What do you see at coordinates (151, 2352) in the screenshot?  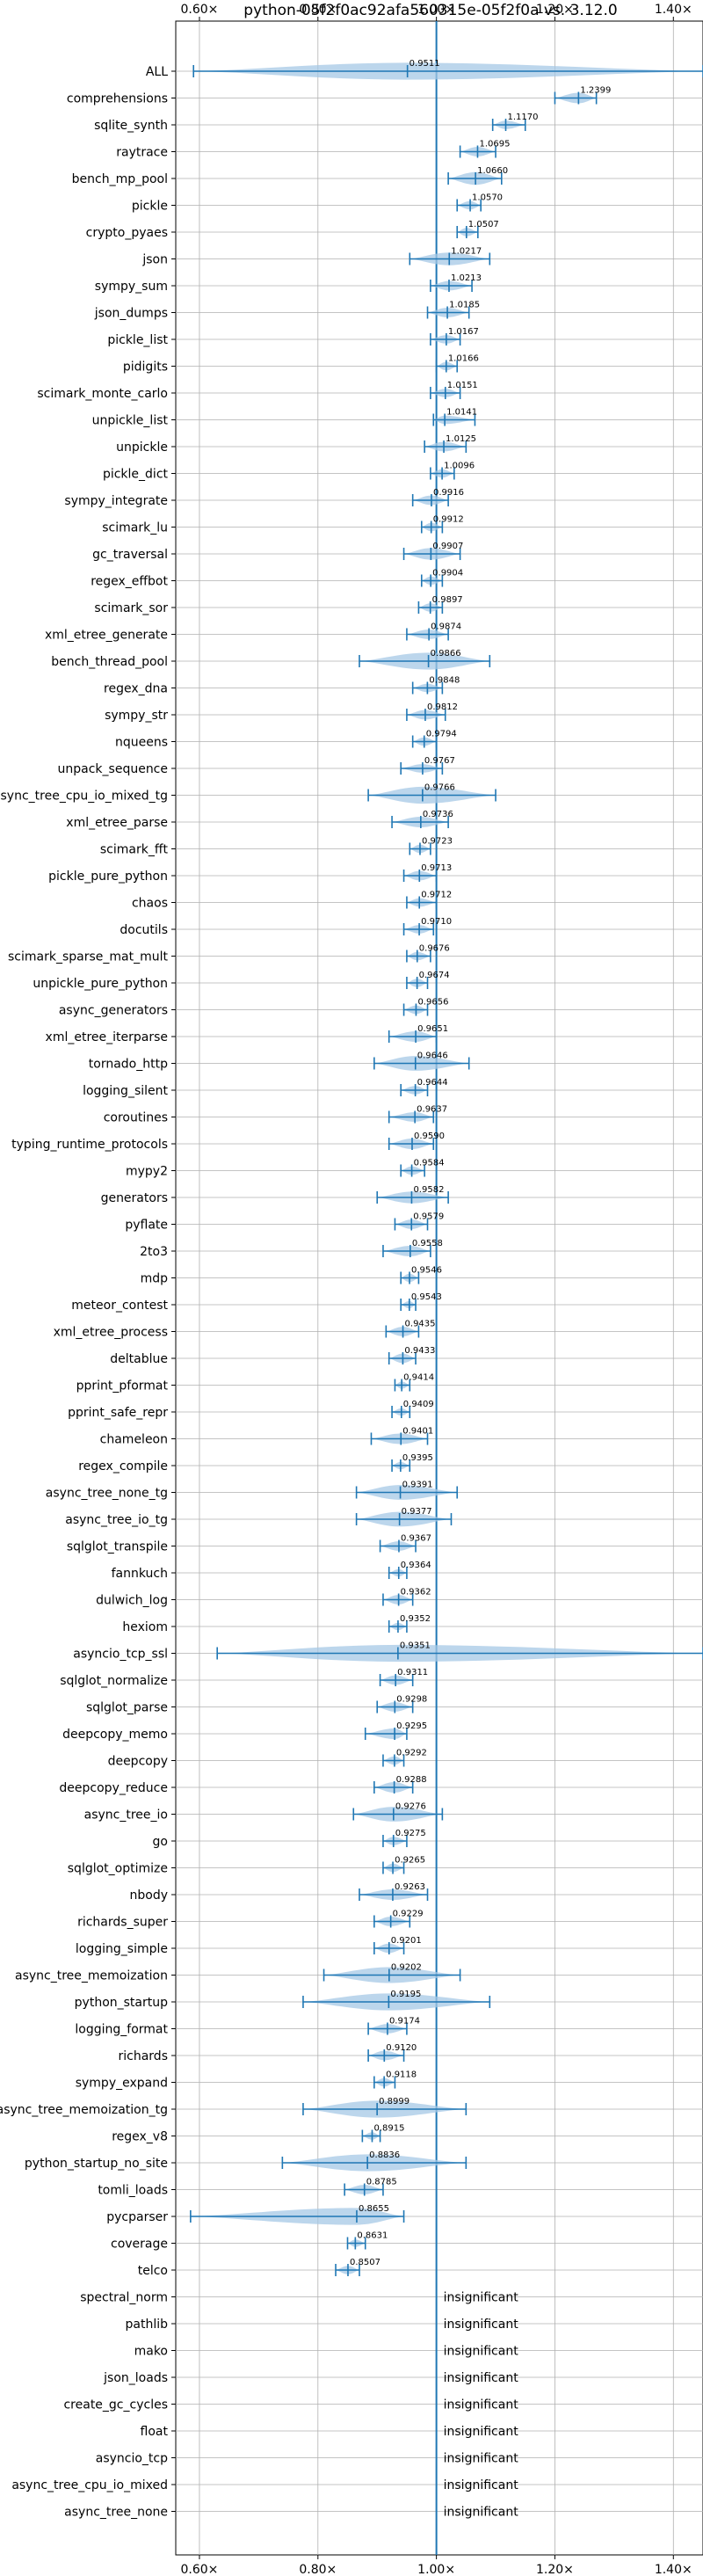 I see `category-label: mako` at bounding box center [151, 2352].